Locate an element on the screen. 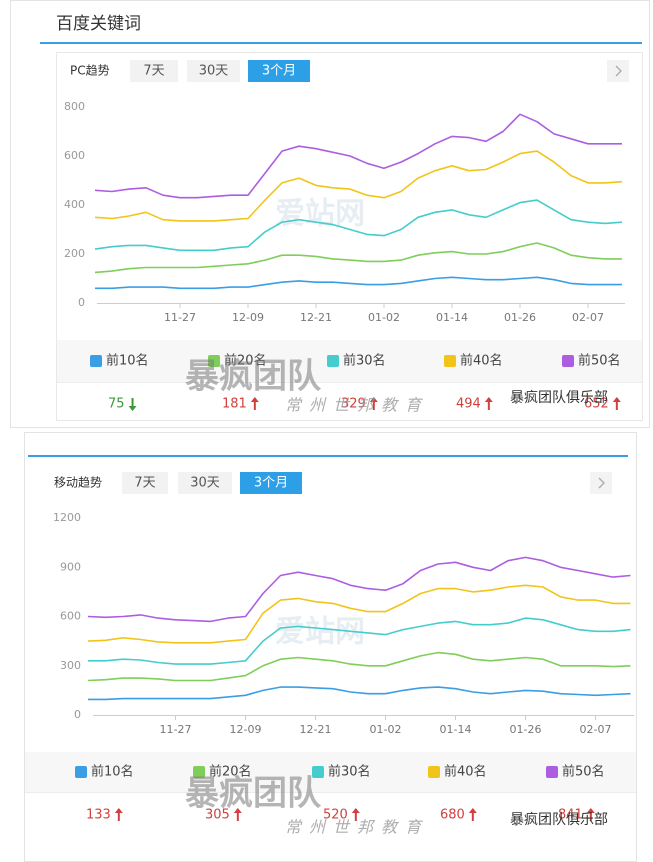  latest-value: 305 is located at coordinates (217, 815).